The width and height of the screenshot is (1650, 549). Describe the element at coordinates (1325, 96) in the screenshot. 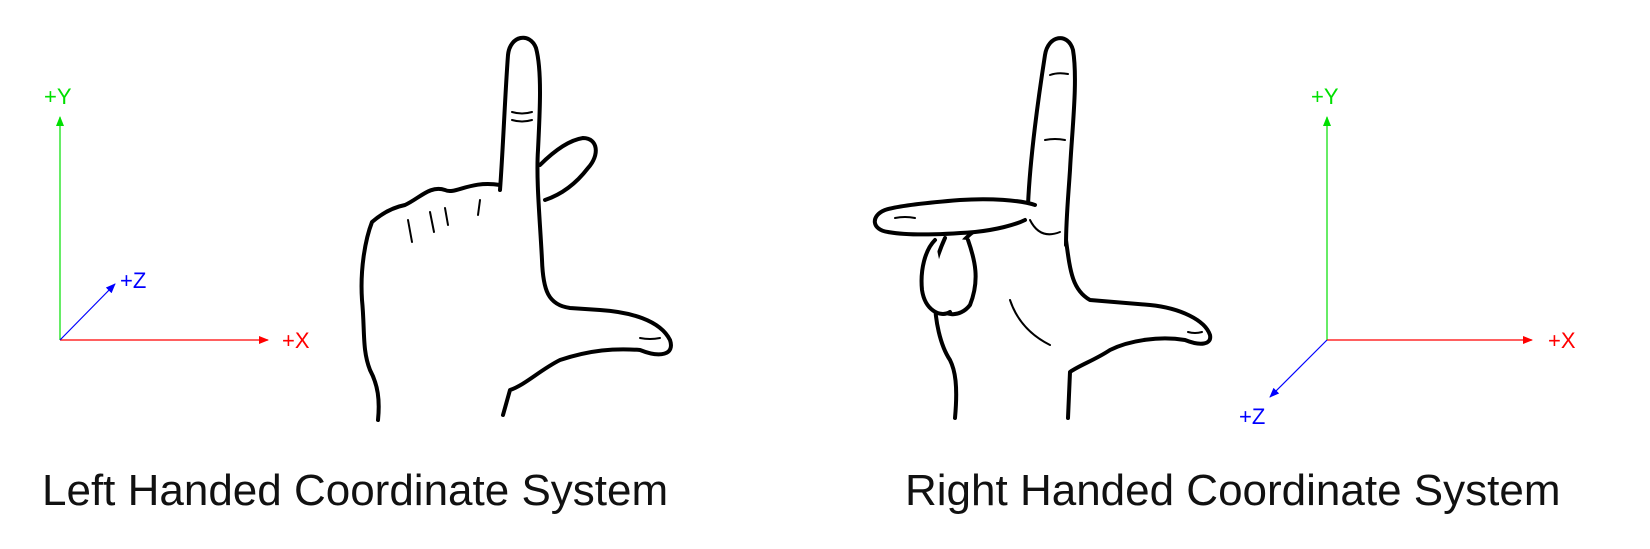

I see `right-y-label: +Y` at that location.